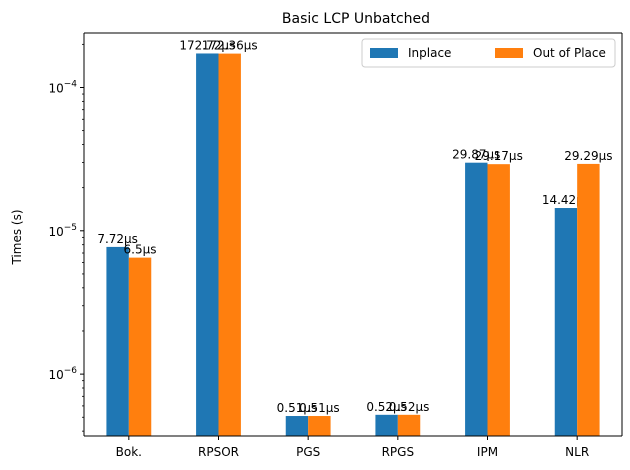 Image resolution: width=630 pixels, height=470 pixels. Describe the element at coordinates (499, 156) in the screenshot. I see `data-label: 29.17μs` at that location.